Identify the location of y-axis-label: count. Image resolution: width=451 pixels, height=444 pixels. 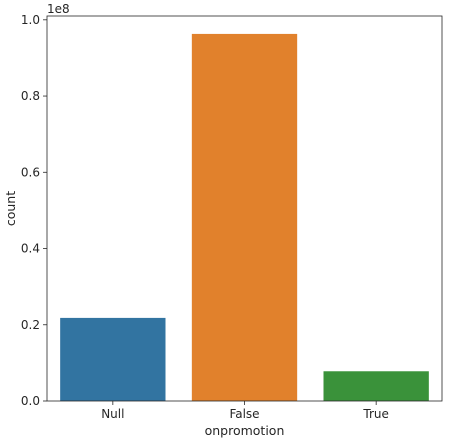
(10, 208).